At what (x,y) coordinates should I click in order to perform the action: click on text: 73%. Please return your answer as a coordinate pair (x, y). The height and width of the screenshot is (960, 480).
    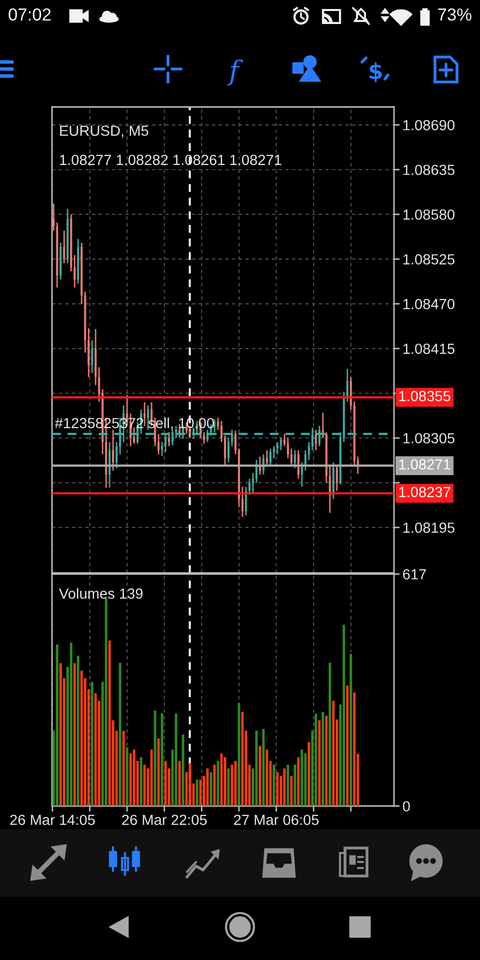
    Looking at the image, I should click on (455, 14).